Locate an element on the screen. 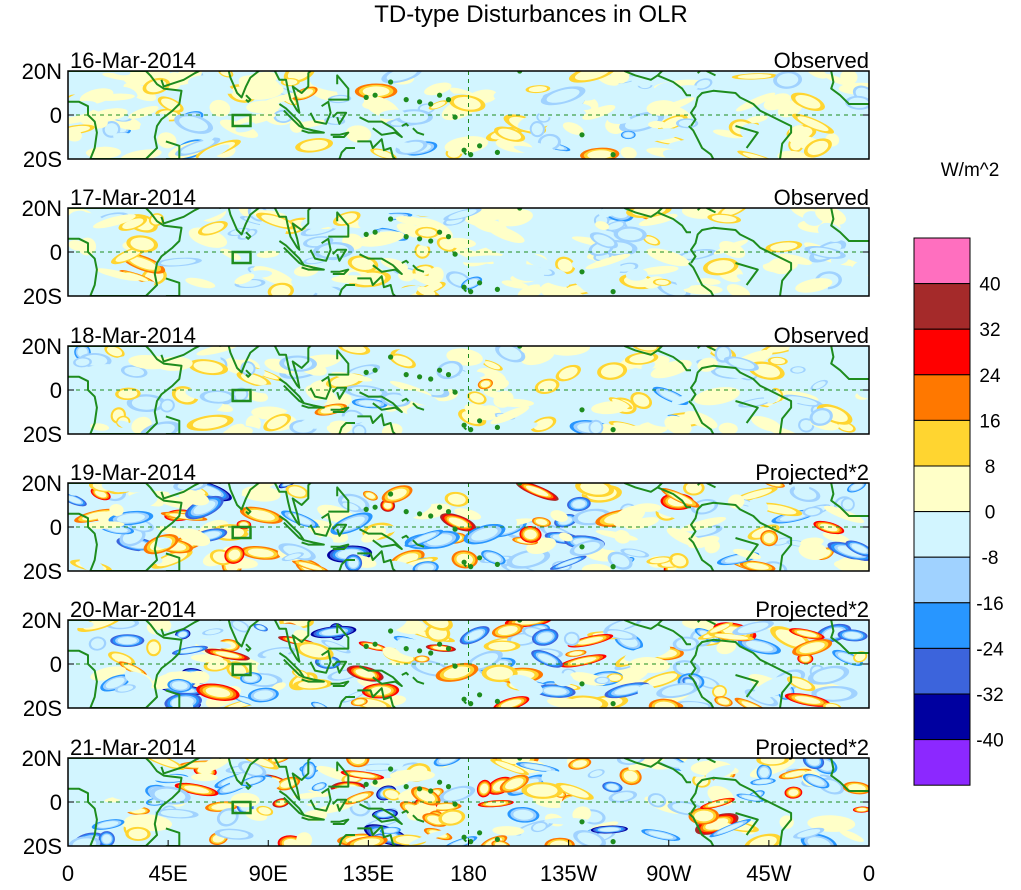 The width and height of the screenshot is (1021, 890). coastlines is located at coordinates (468, 527).